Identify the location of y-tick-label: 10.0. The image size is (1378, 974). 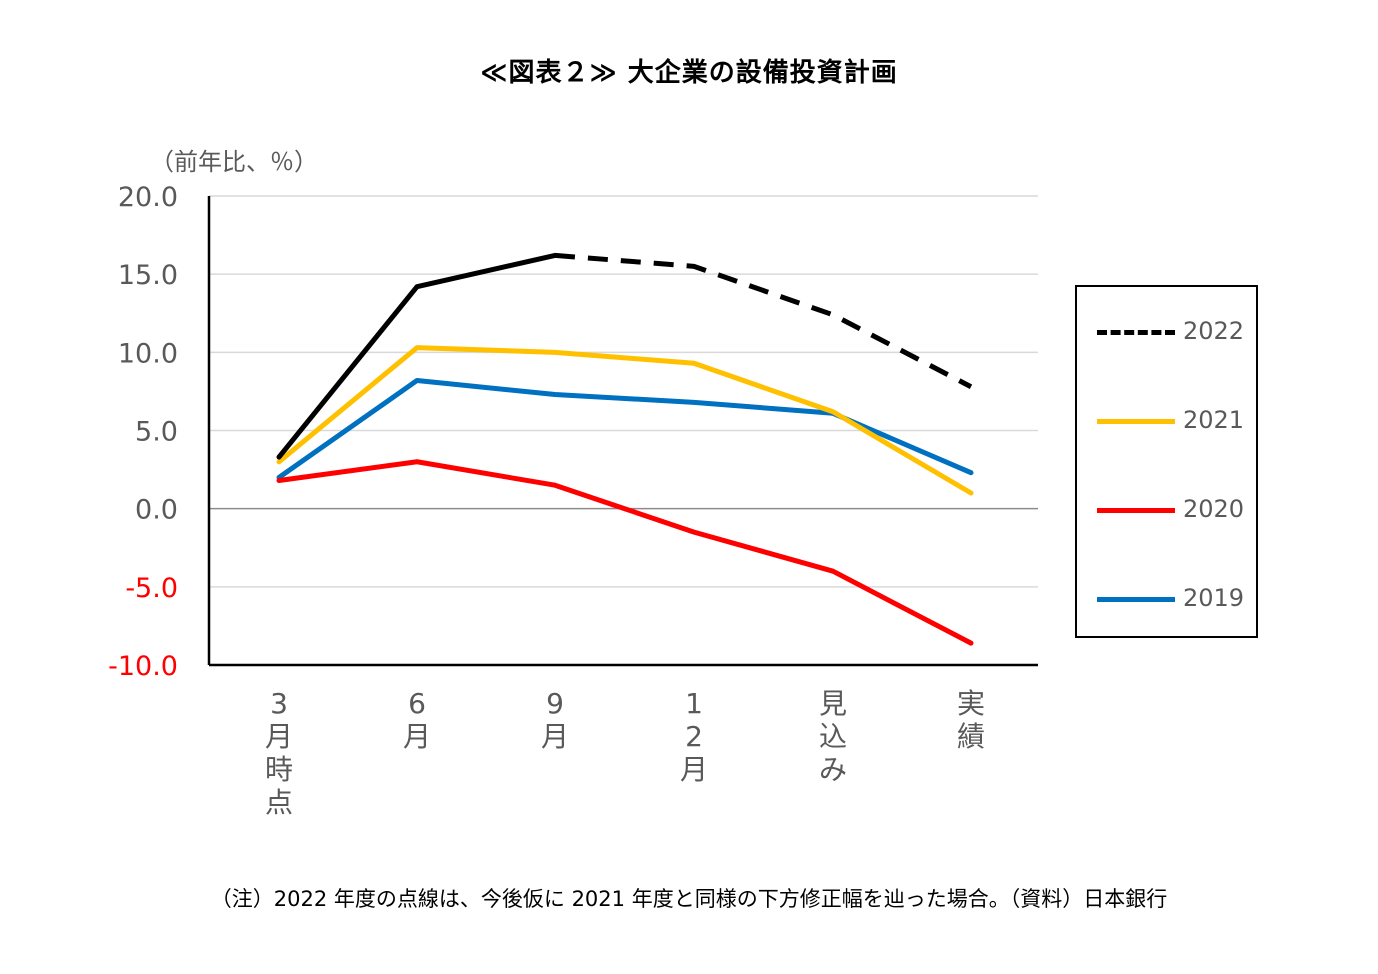
(148, 353).